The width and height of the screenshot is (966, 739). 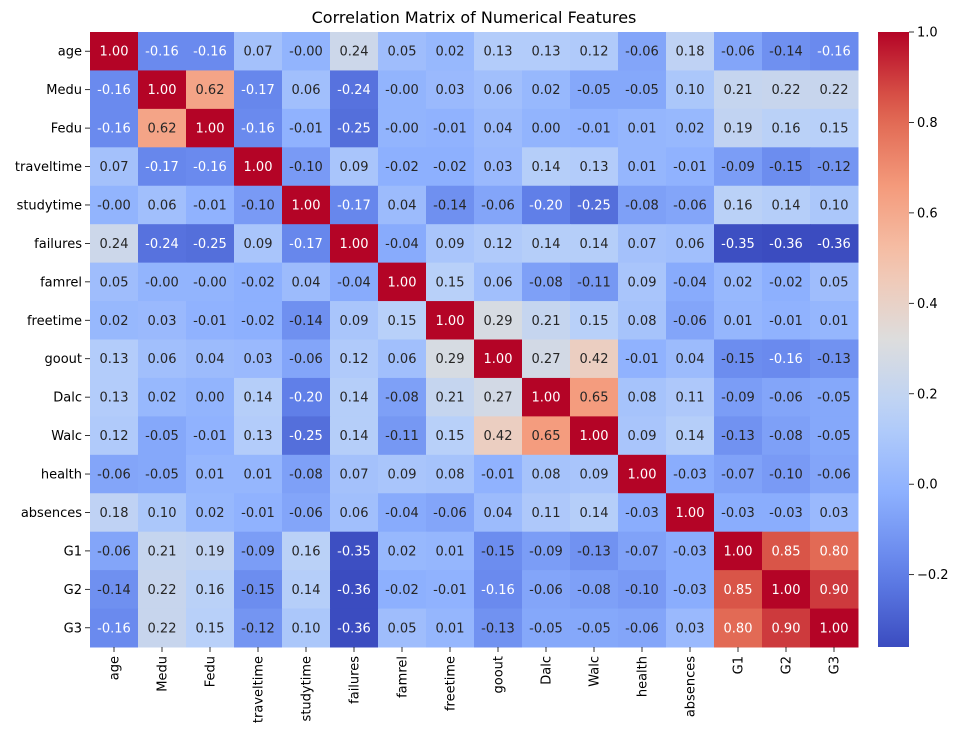 I want to click on cell-label-traveltime-Fedu: -0.16, so click(x=210, y=167).